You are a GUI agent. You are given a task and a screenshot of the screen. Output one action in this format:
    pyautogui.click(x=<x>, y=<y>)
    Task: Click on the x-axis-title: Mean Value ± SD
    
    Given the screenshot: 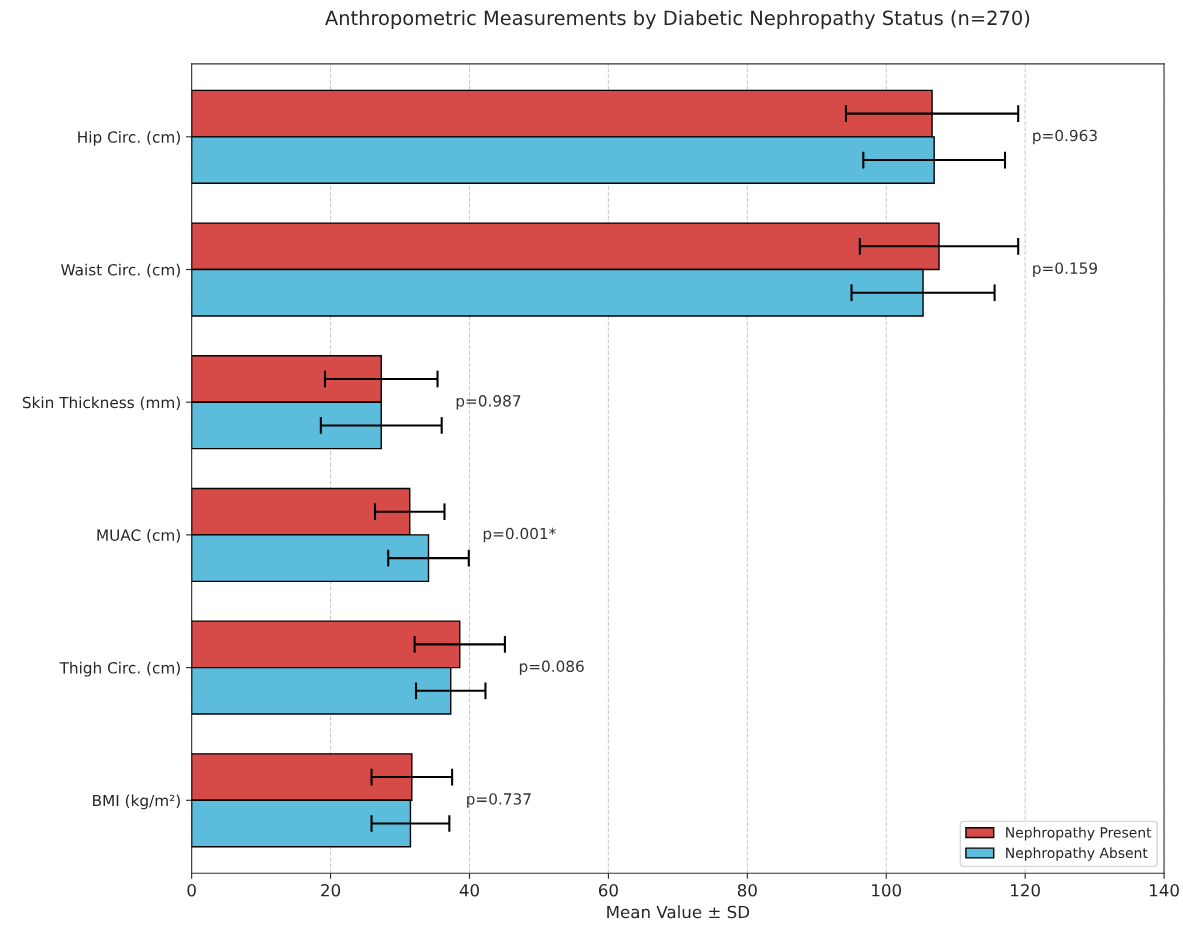 What is the action you would take?
    pyautogui.click(x=678, y=912)
    